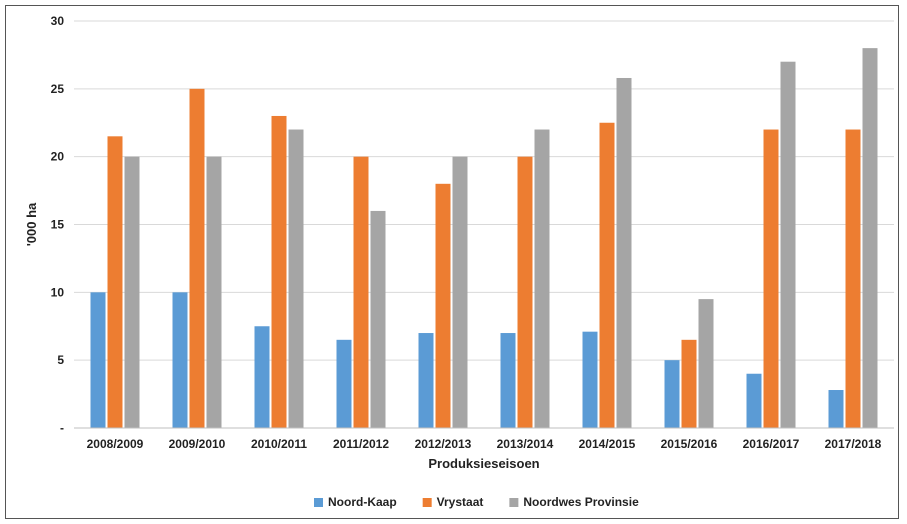  What do you see at coordinates (443, 444) in the screenshot?
I see `x-tick-label: 2012/2013` at bounding box center [443, 444].